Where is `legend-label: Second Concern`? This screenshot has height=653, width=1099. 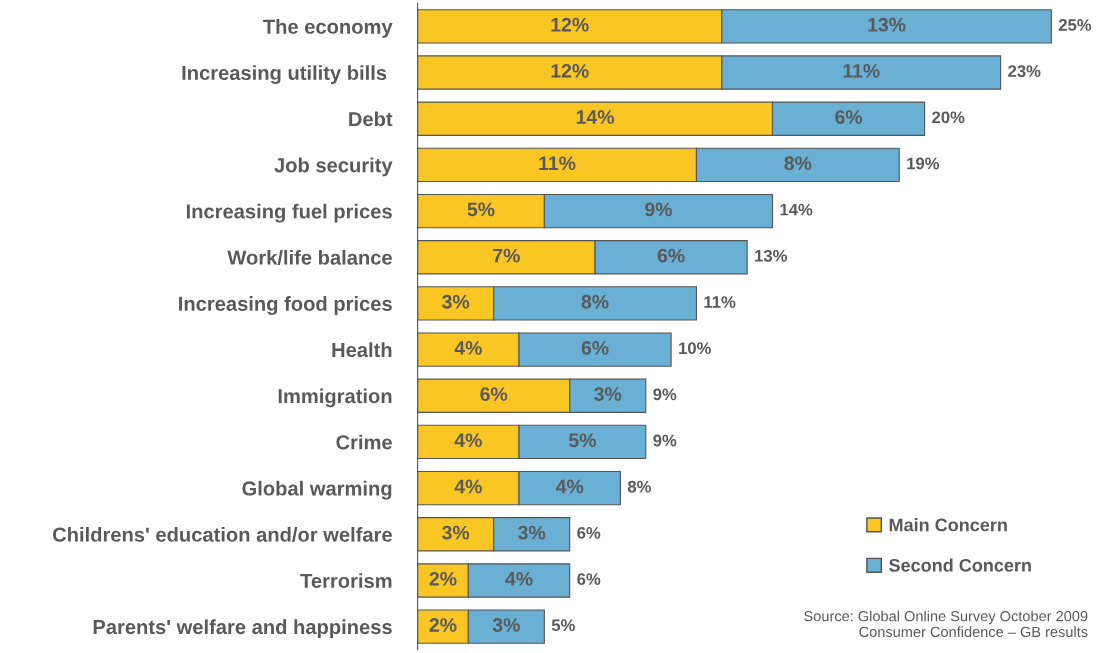
legend-label: Second Concern is located at coordinates (960, 565).